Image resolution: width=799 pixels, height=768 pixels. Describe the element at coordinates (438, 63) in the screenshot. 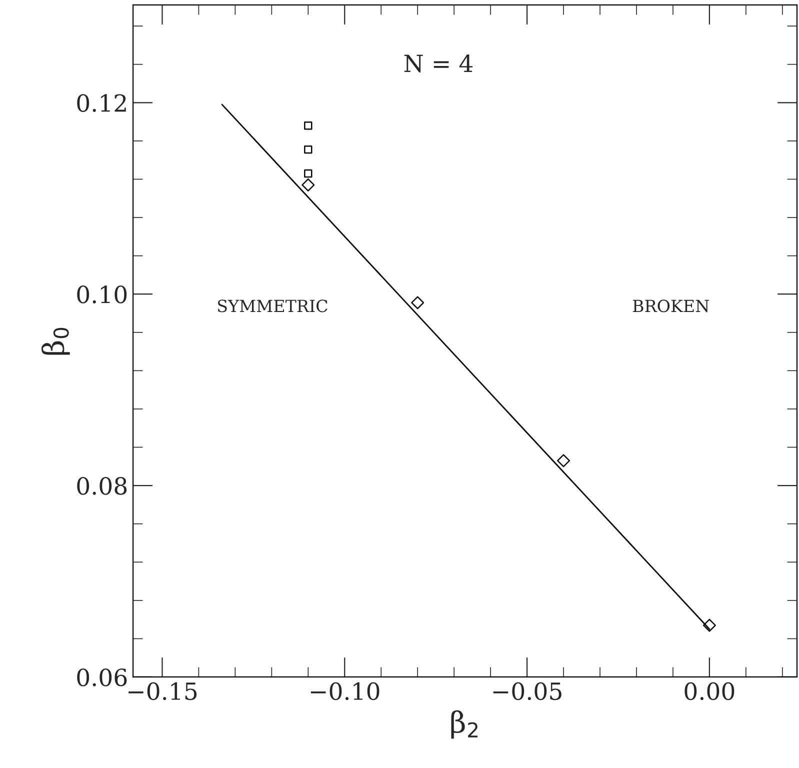

I see `annotation: N = 4` at that location.